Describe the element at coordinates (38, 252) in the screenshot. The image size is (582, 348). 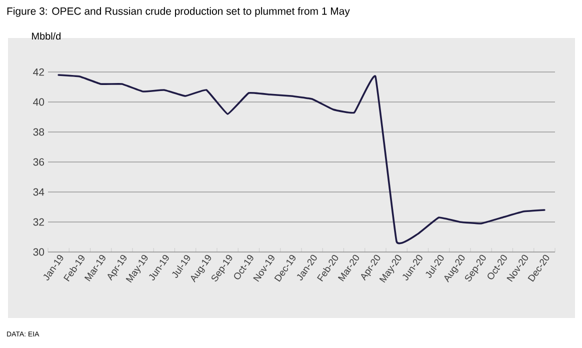
I see `y-tick-label: 30` at that location.